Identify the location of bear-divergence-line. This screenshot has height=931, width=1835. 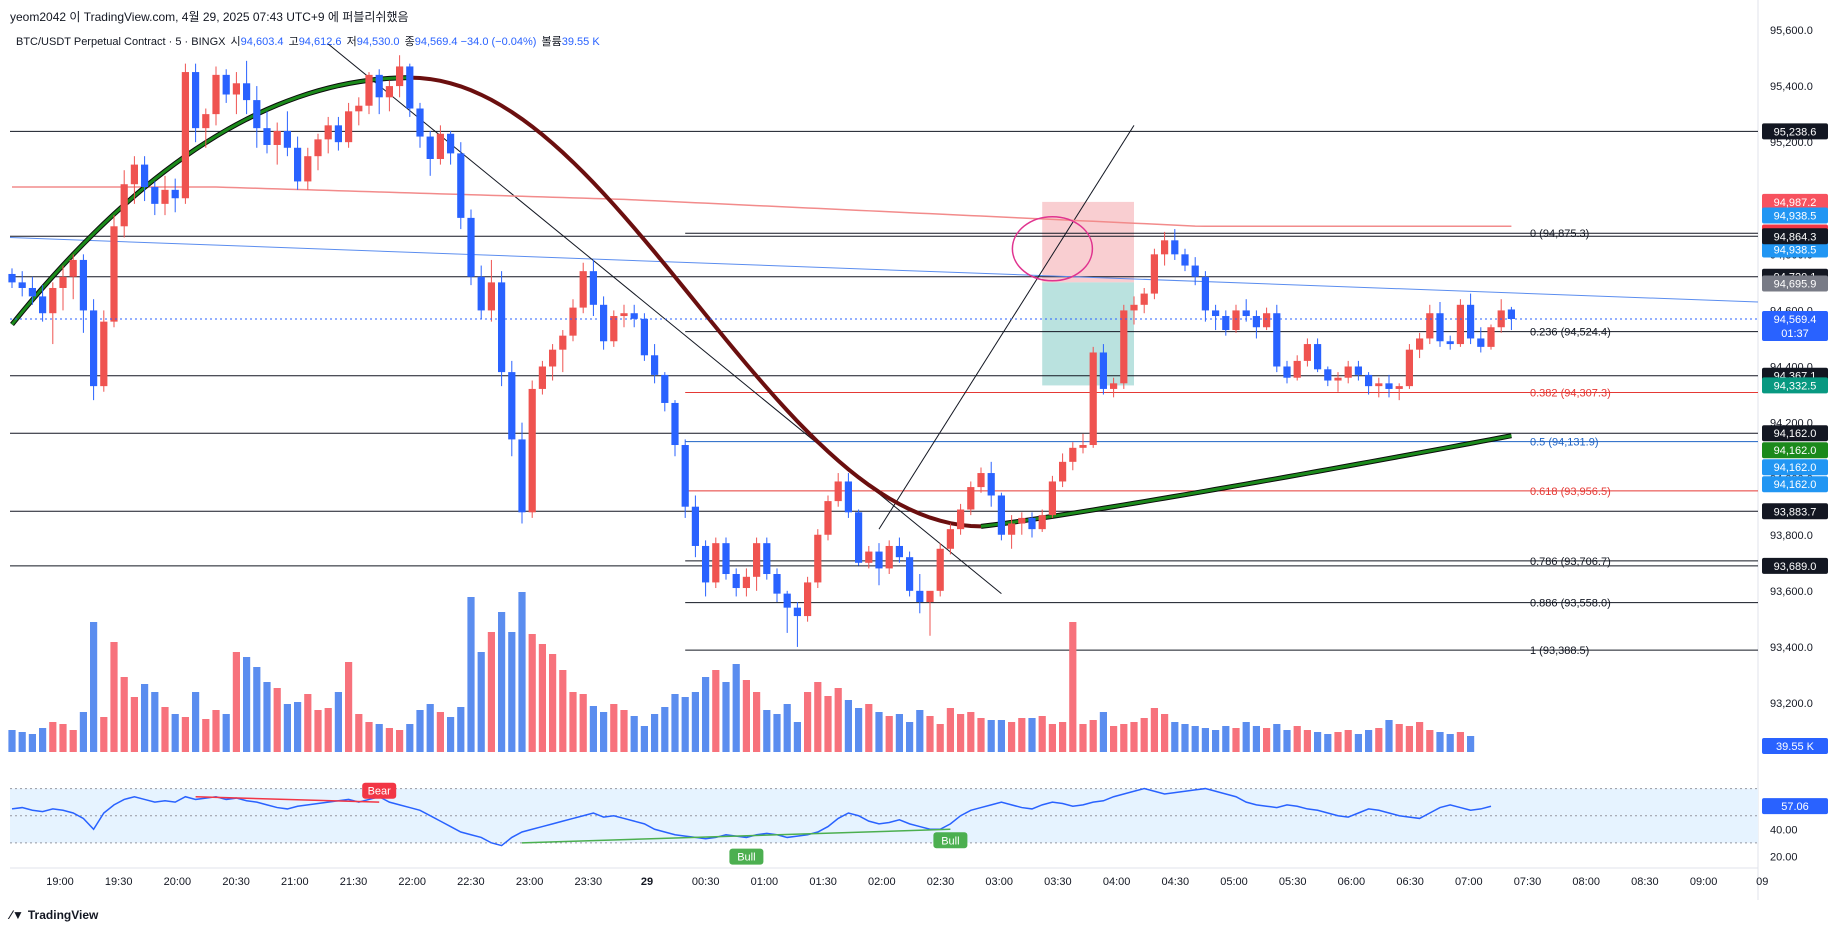
(287, 799).